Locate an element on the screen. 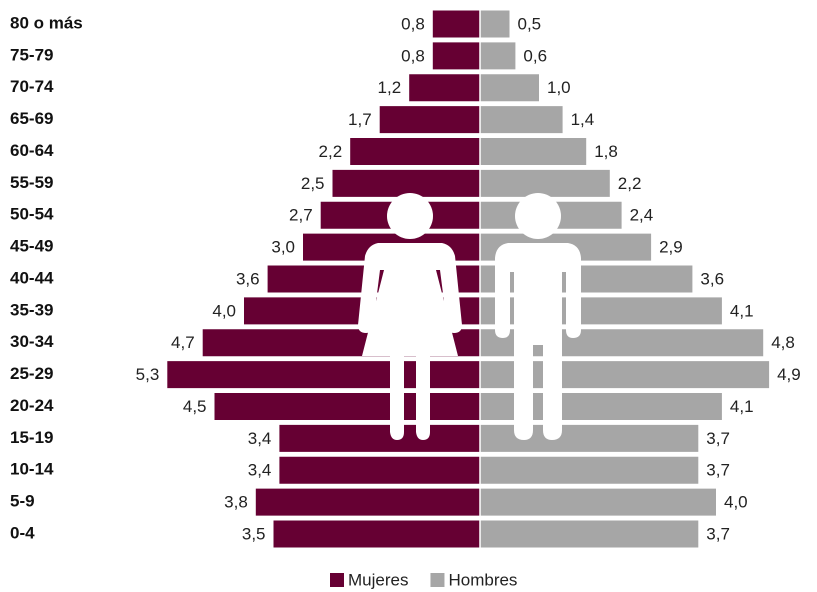  woman-head is located at coordinates (410, 216).